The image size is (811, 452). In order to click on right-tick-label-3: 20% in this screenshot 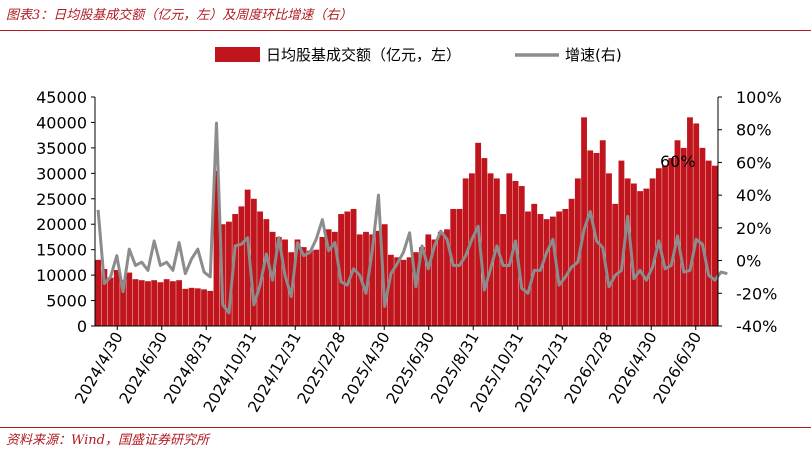, I will do `click(754, 228)`.